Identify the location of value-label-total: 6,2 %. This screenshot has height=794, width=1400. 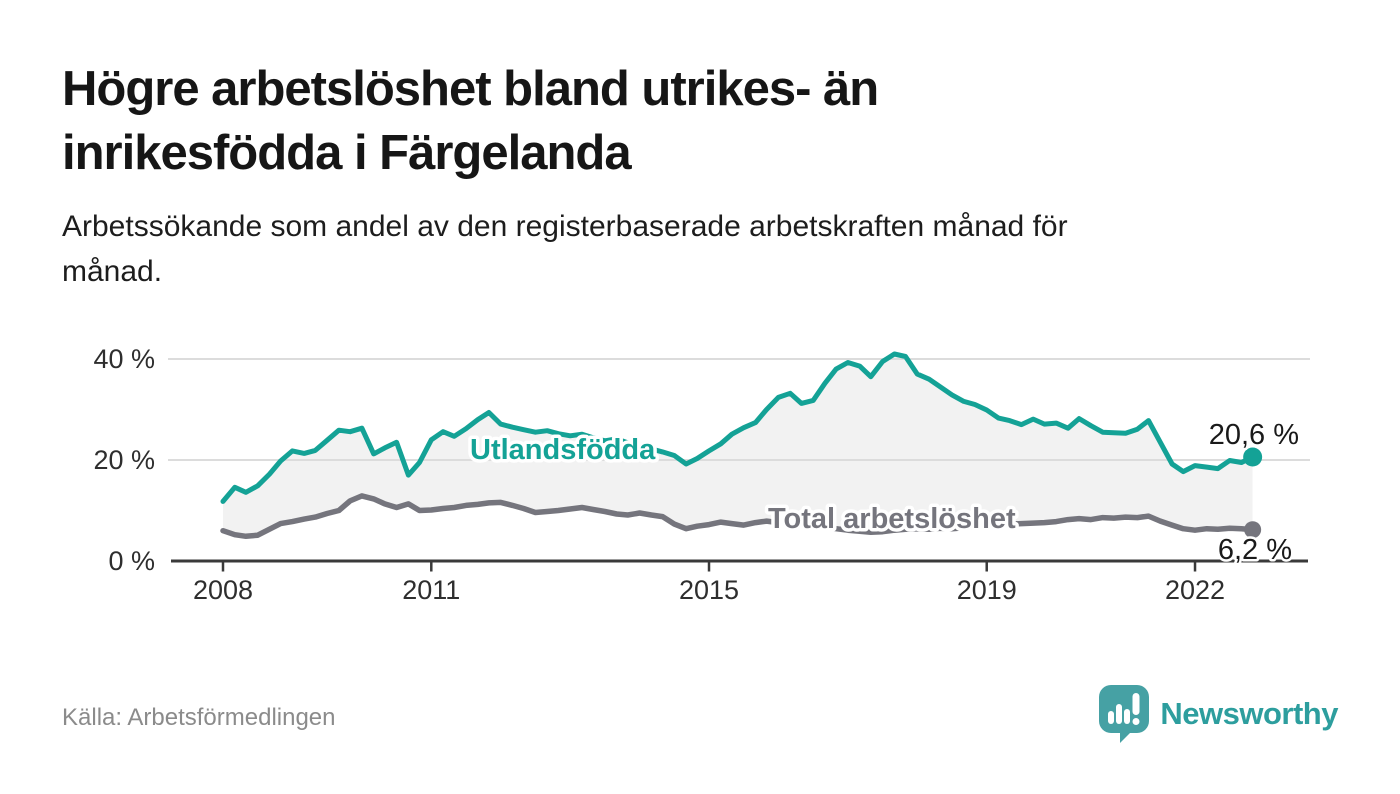
(1255, 550).